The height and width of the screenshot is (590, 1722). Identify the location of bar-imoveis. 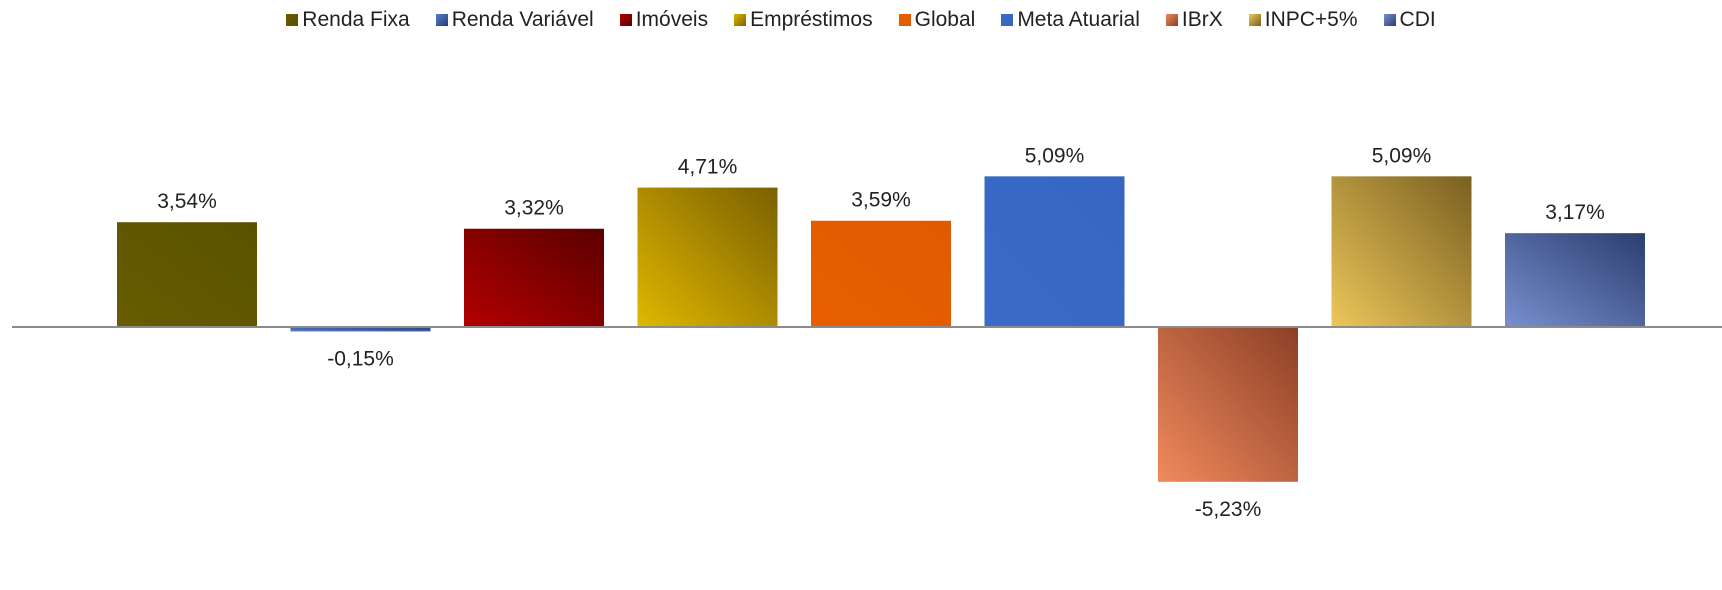
(534, 277).